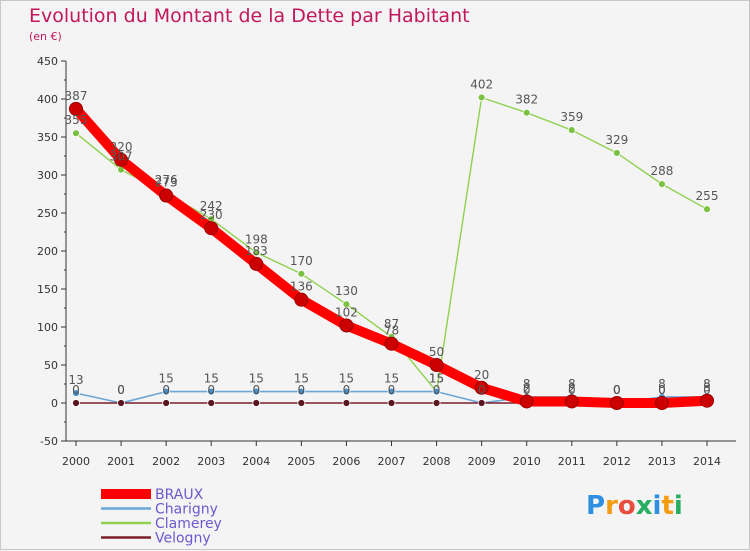  I want to click on chart-subtitle: (en €), so click(45, 36).